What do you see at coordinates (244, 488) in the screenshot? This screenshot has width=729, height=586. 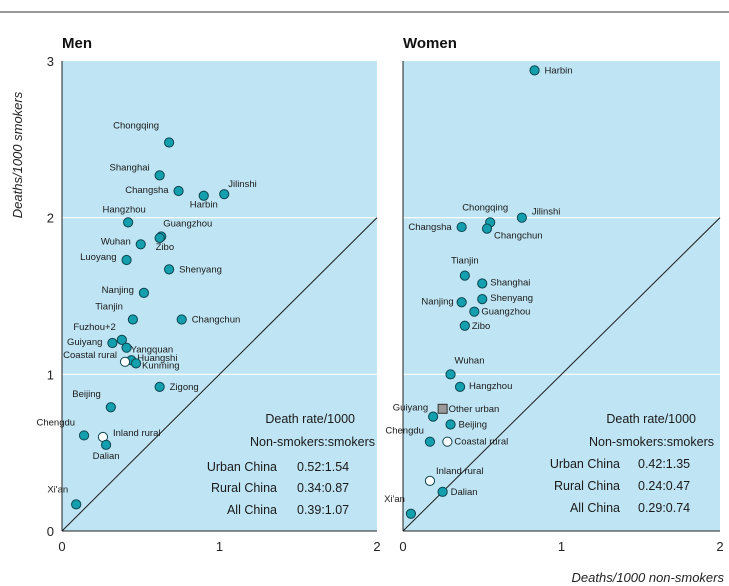 I see `stats-row-label-men: Rural China` at bounding box center [244, 488].